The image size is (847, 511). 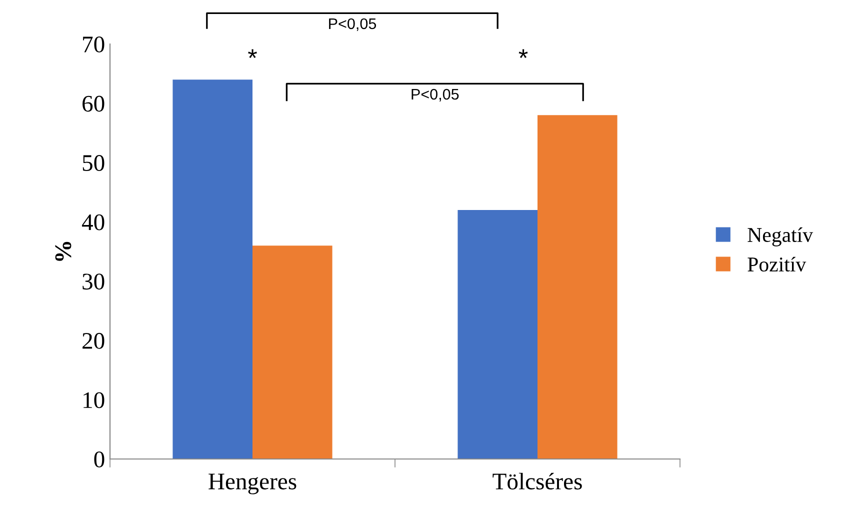 What do you see at coordinates (252, 484) in the screenshot?
I see `x-tick-label: Hengeres` at bounding box center [252, 484].